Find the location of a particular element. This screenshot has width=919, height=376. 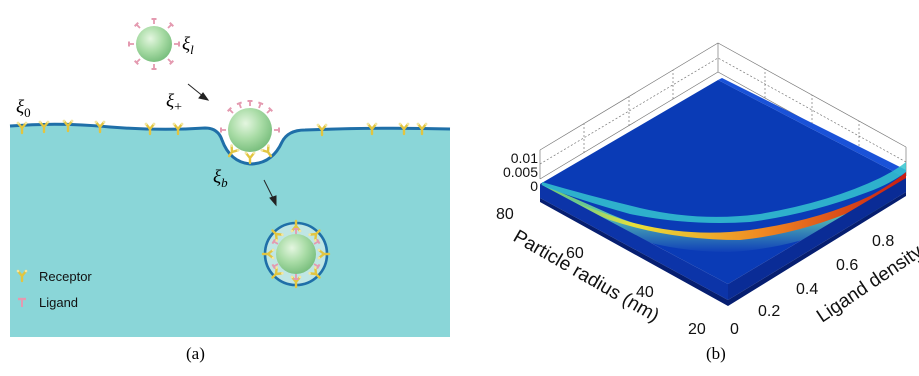

legend-ligand-label: Ligand is located at coordinates (58, 302).